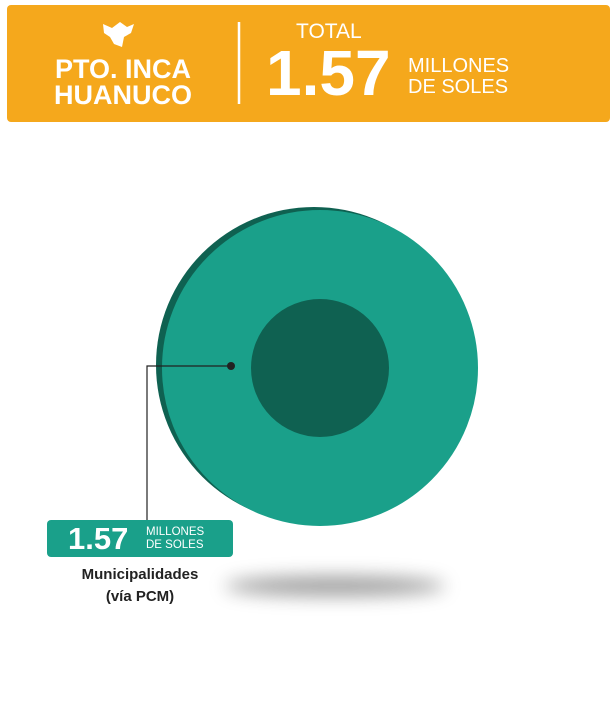 The height and width of the screenshot is (711, 616). What do you see at coordinates (123, 82) in the screenshot?
I see `header-title: PTO. INCA HUANUCO` at bounding box center [123, 82].